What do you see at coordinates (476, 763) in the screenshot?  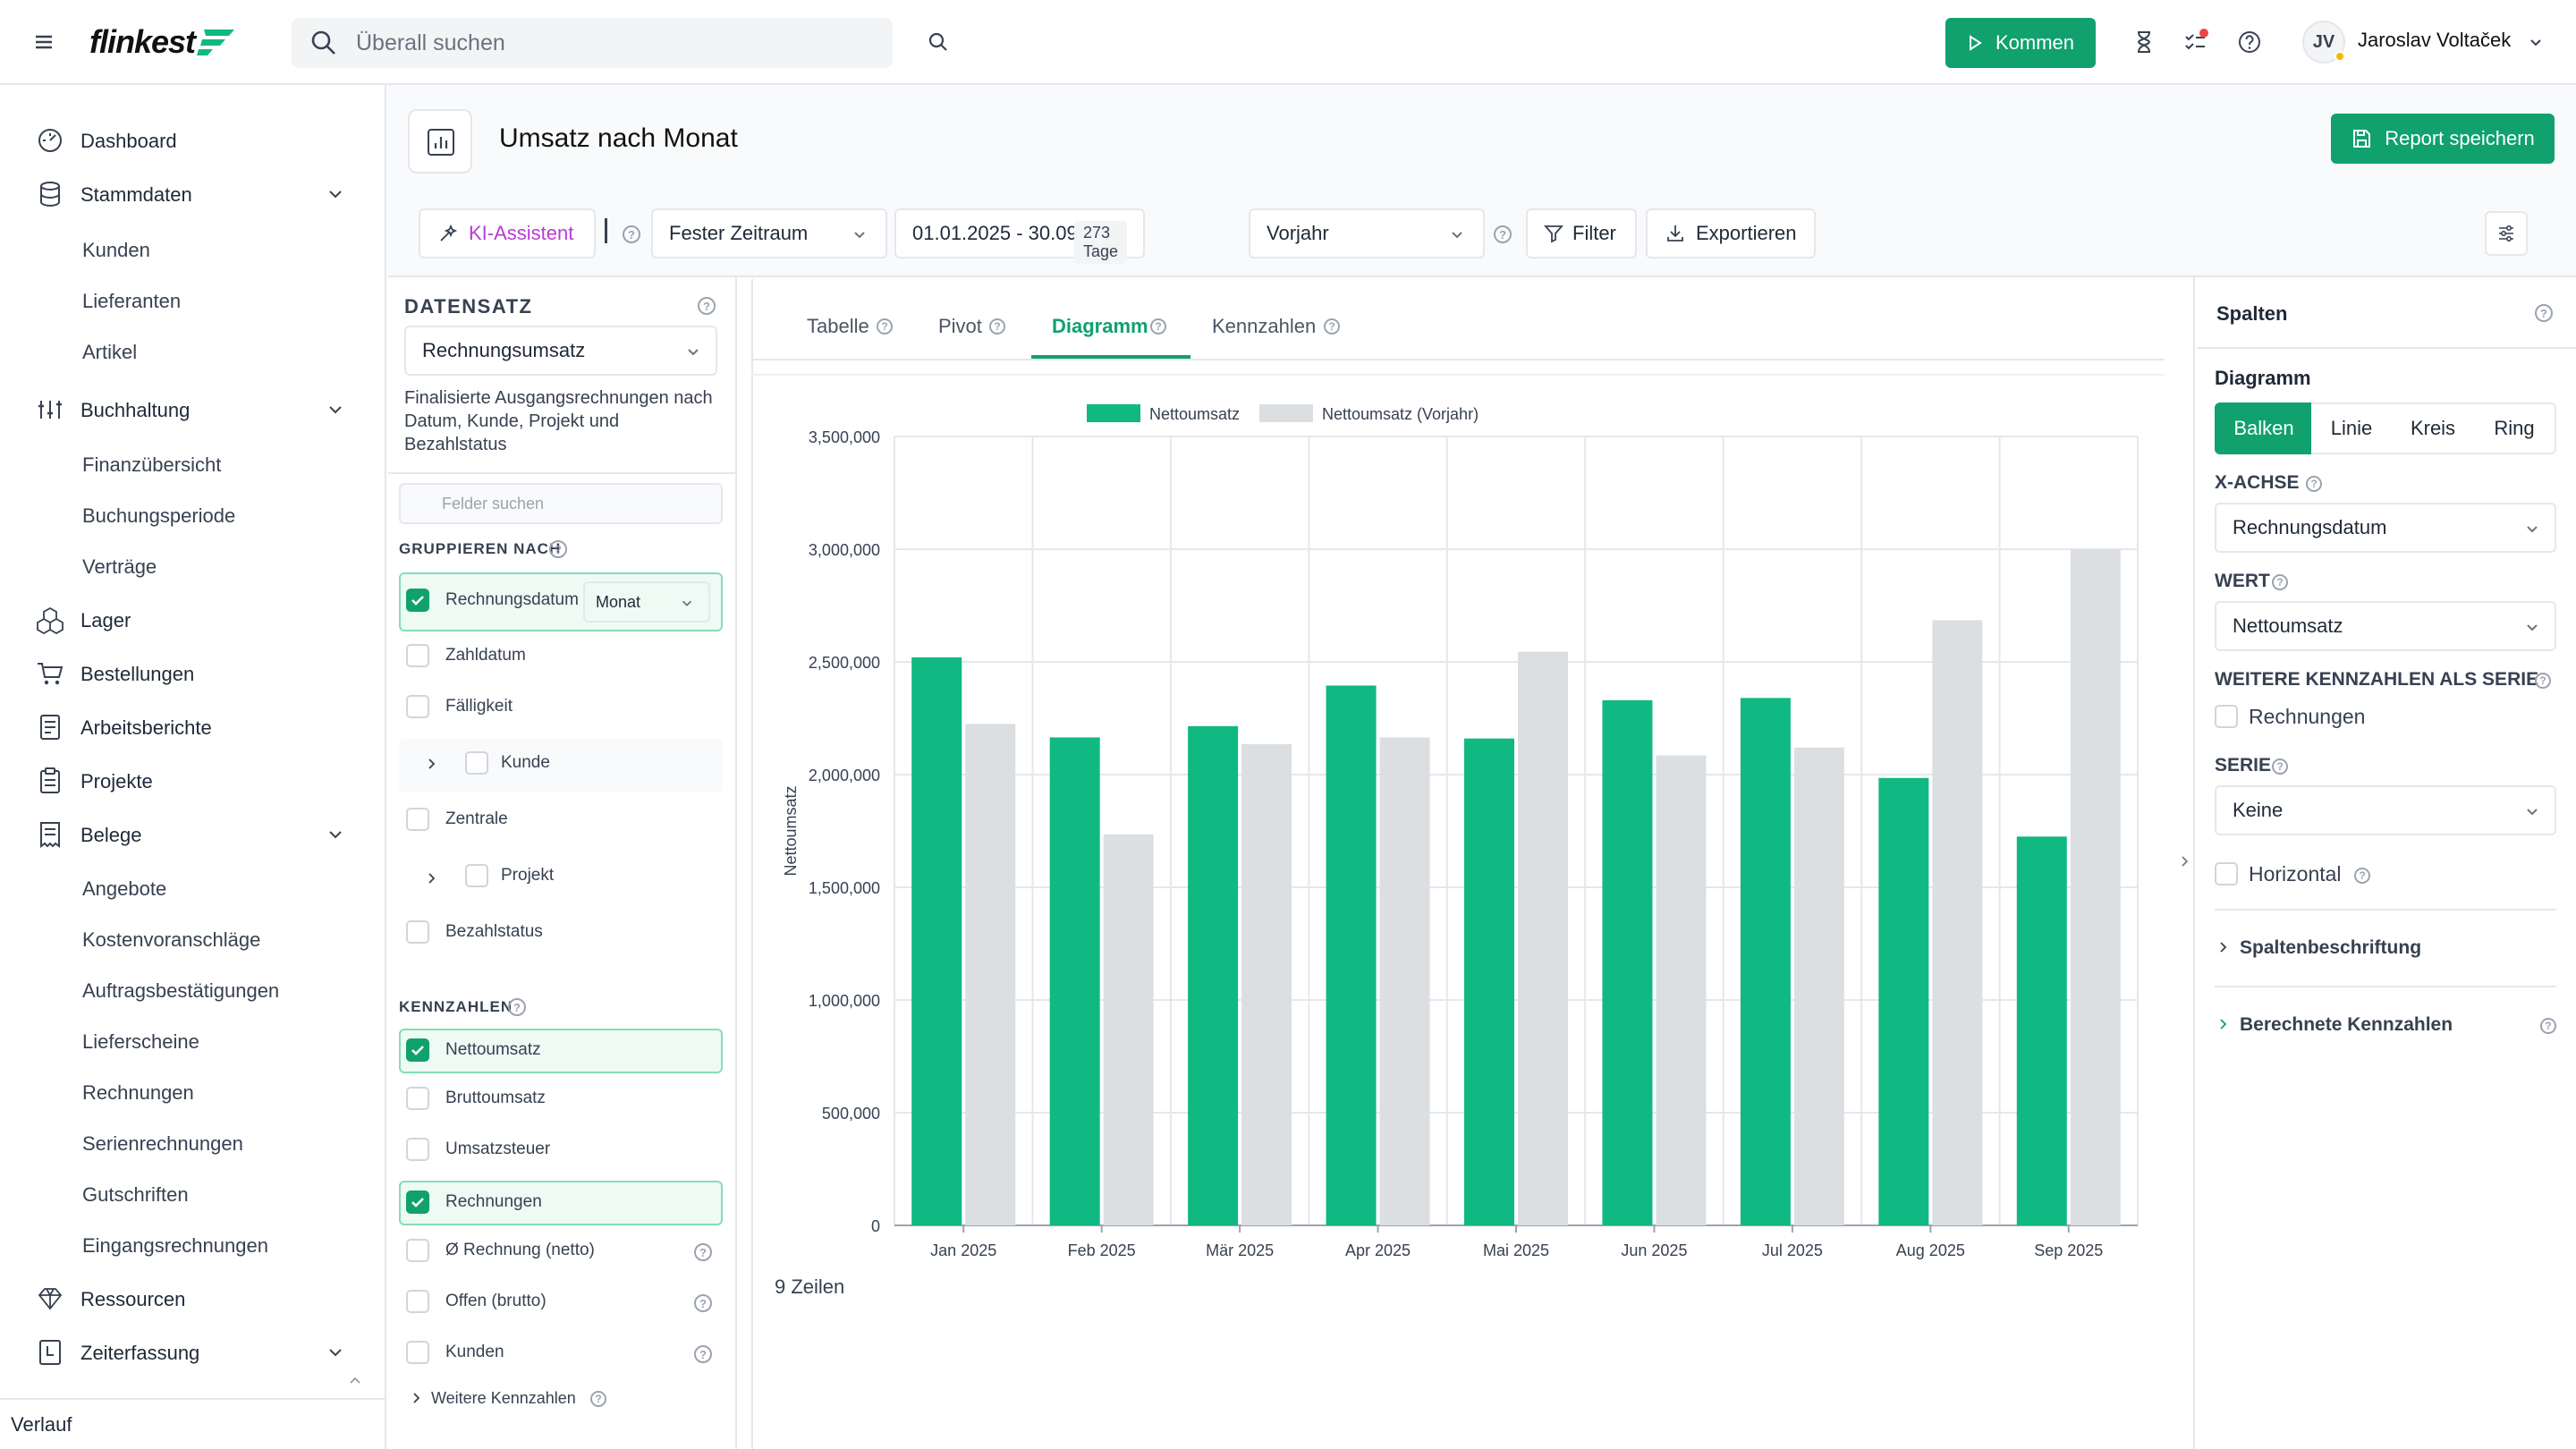 I see `checkbox-kunde` at bounding box center [476, 763].